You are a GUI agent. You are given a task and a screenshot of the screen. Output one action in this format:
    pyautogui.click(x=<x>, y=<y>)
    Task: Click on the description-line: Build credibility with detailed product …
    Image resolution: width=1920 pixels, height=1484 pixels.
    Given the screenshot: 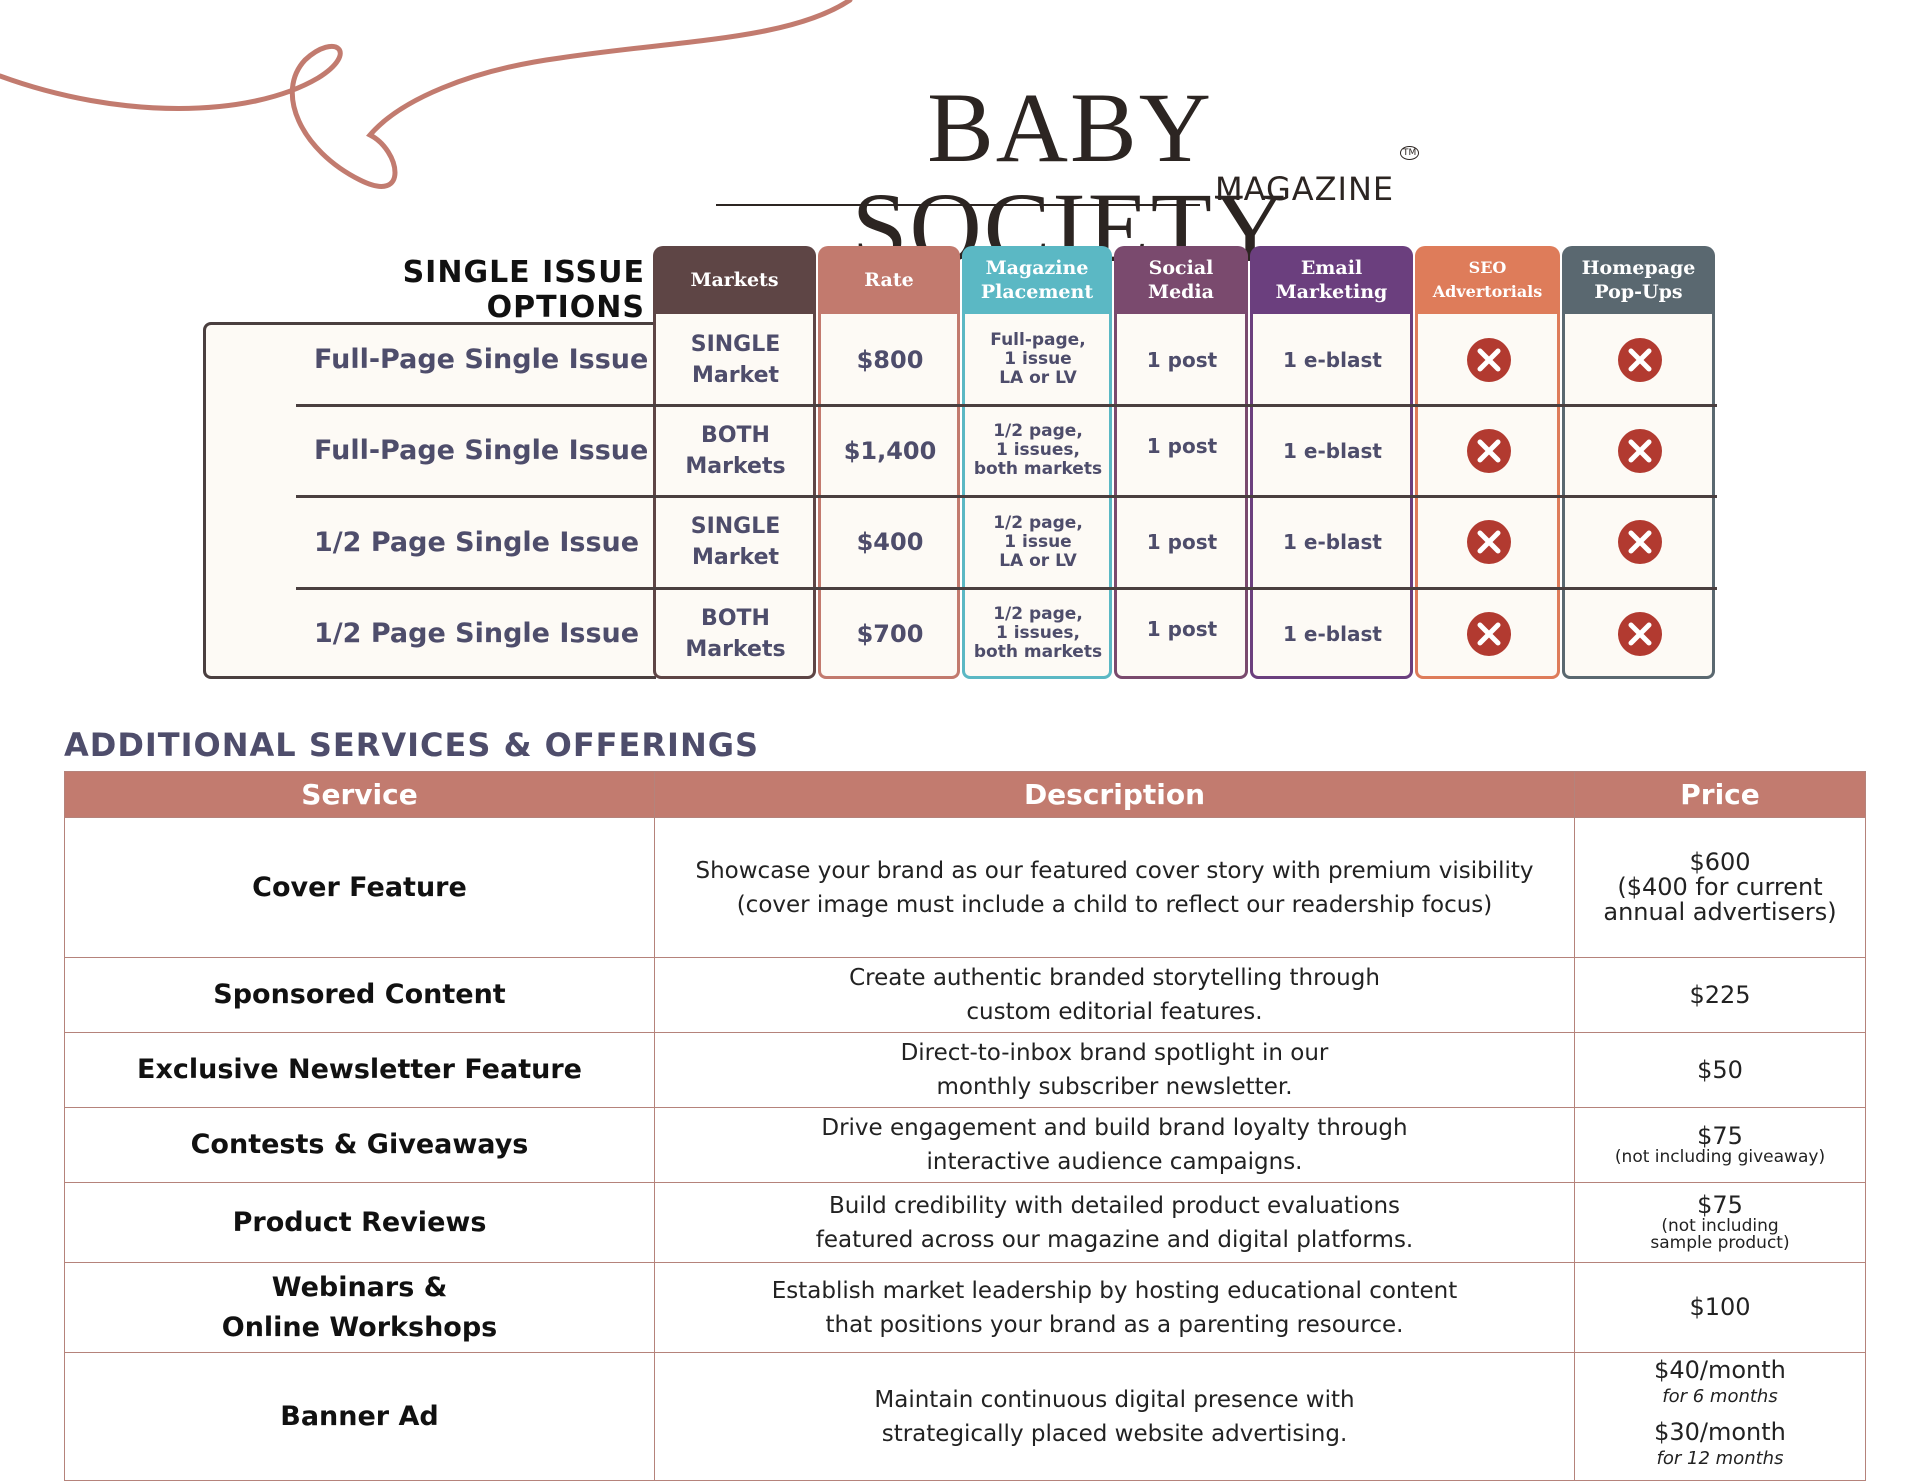 What is the action you would take?
    pyautogui.click(x=1114, y=1205)
    